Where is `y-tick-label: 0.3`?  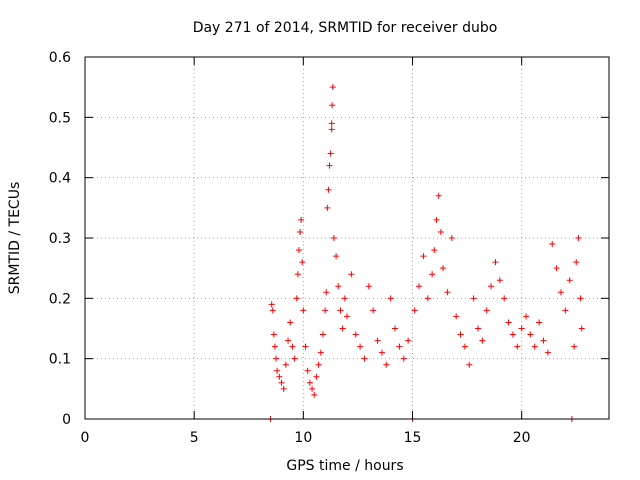
y-tick-label: 0.3 is located at coordinates (60, 239).